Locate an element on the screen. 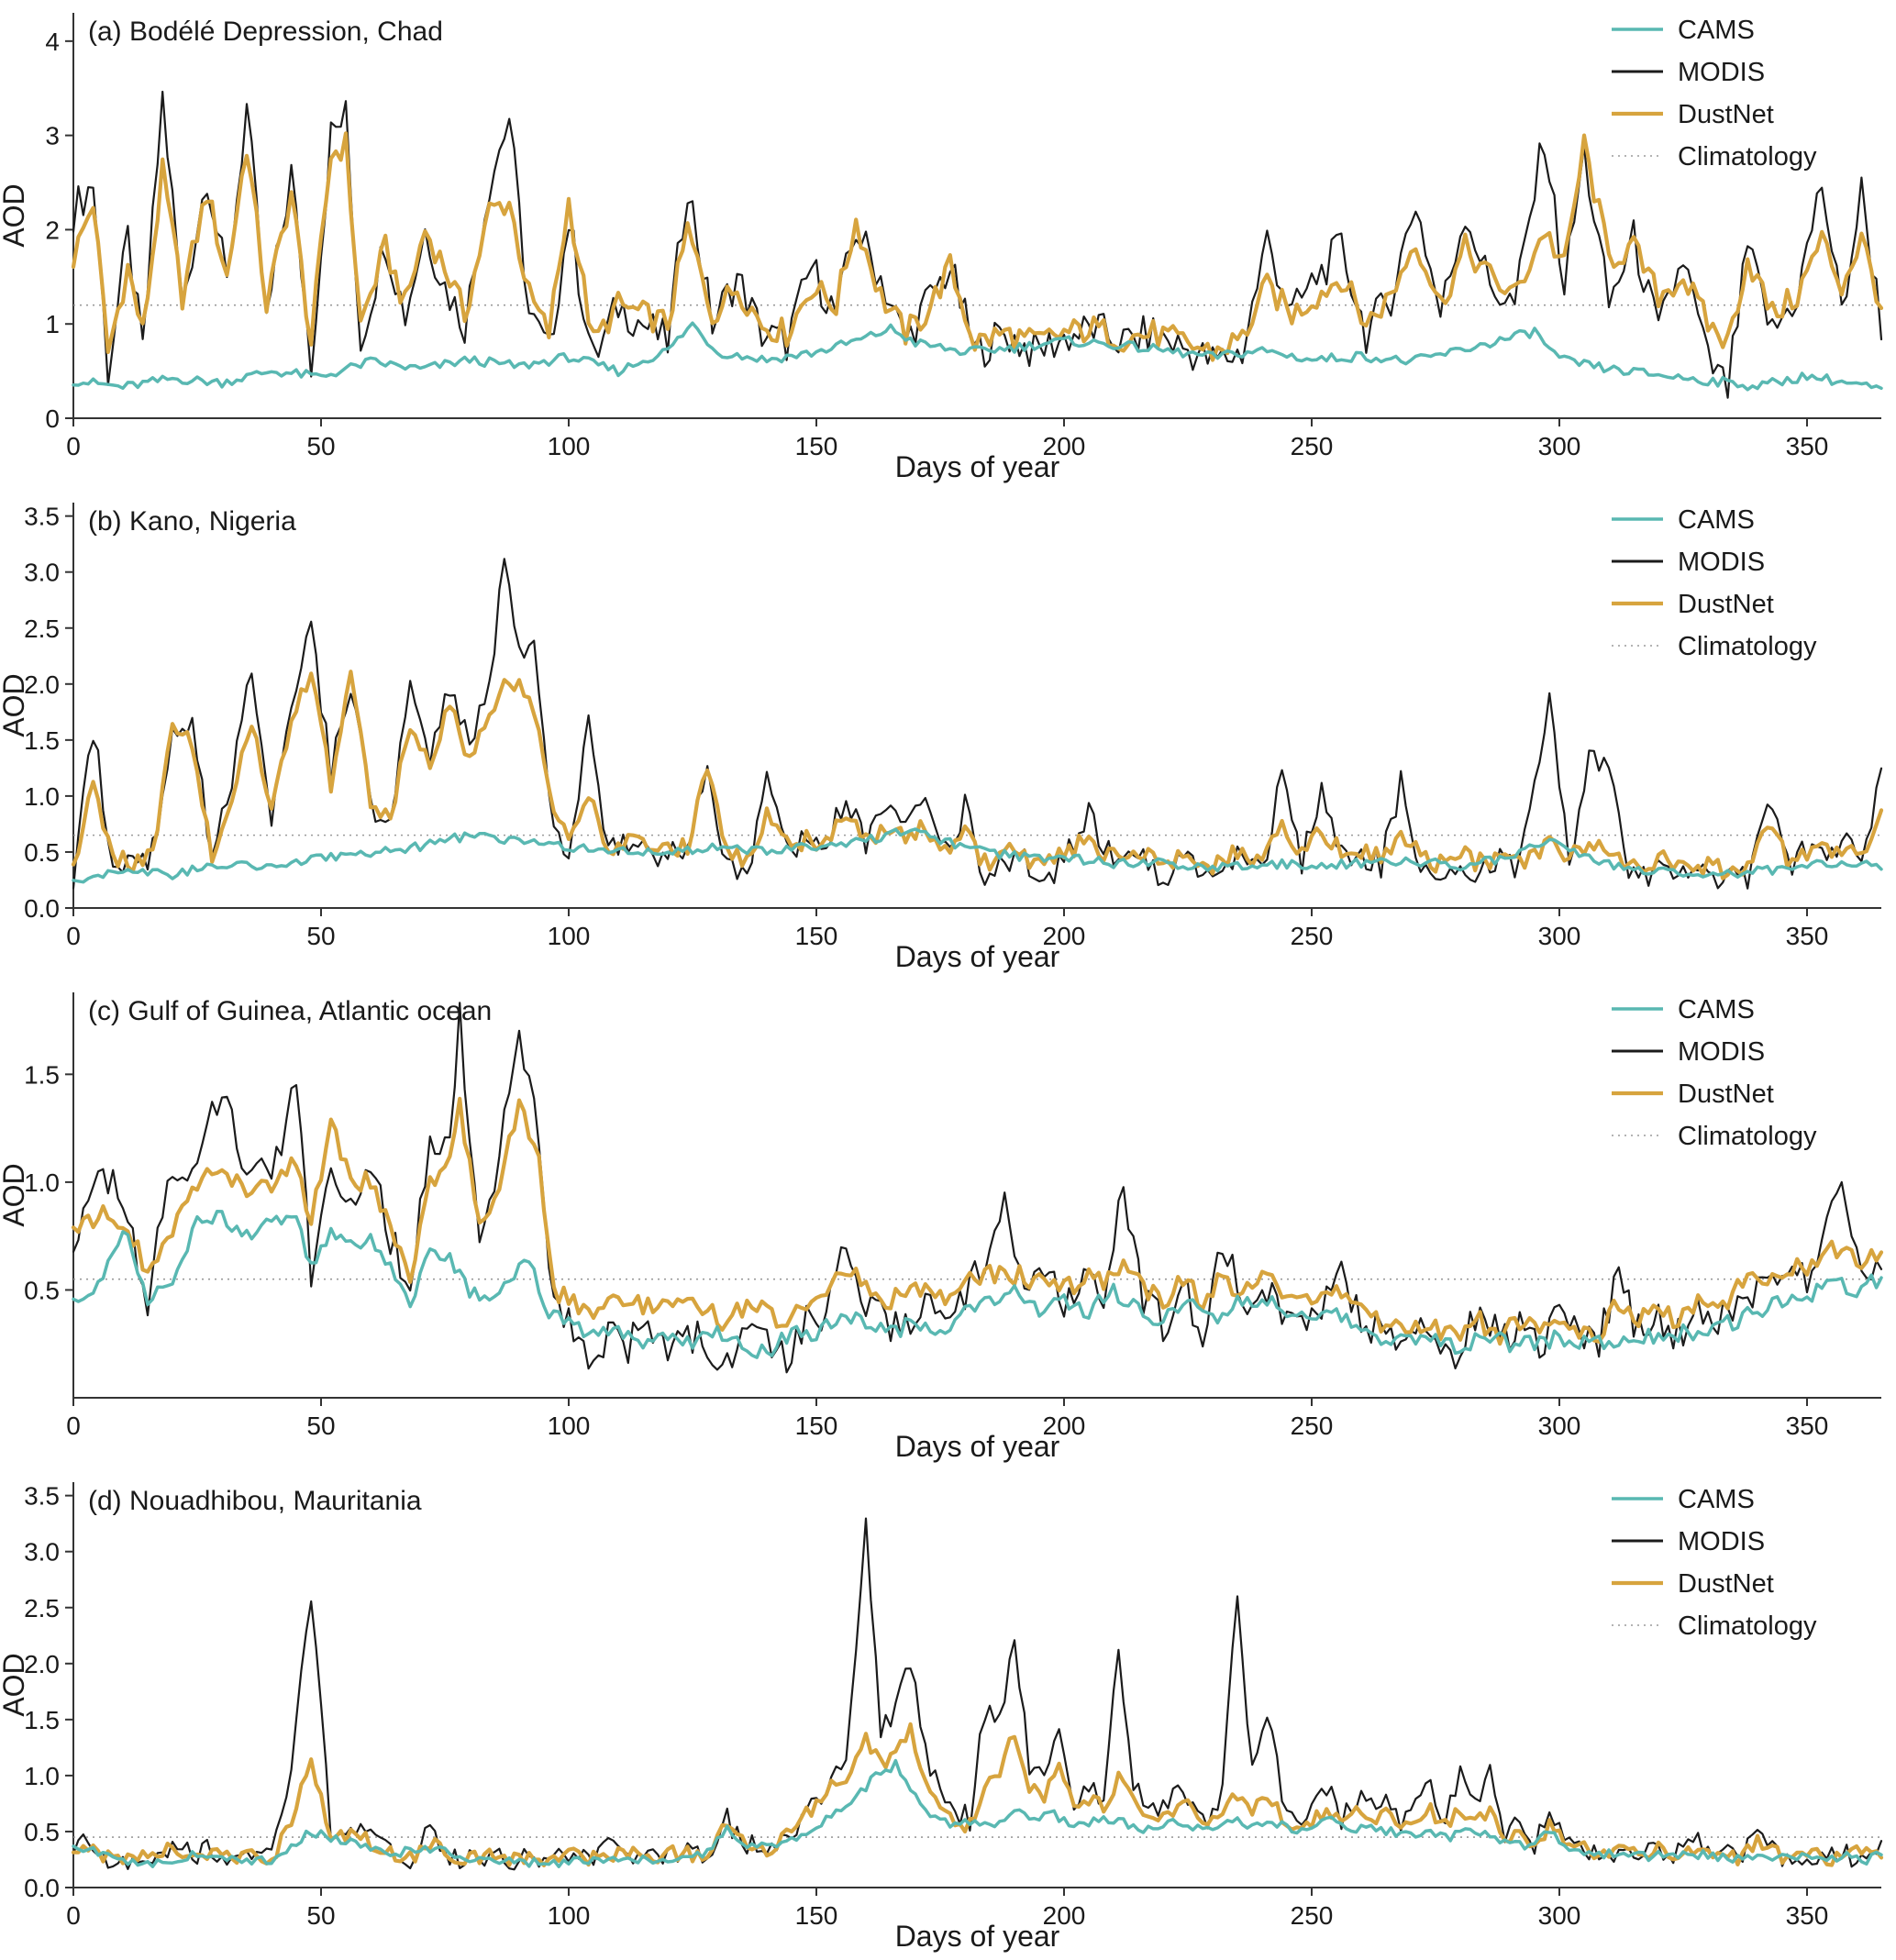  panel-title: (c) Gulf of Guinea, Atlantic ocean is located at coordinates (290, 1011).